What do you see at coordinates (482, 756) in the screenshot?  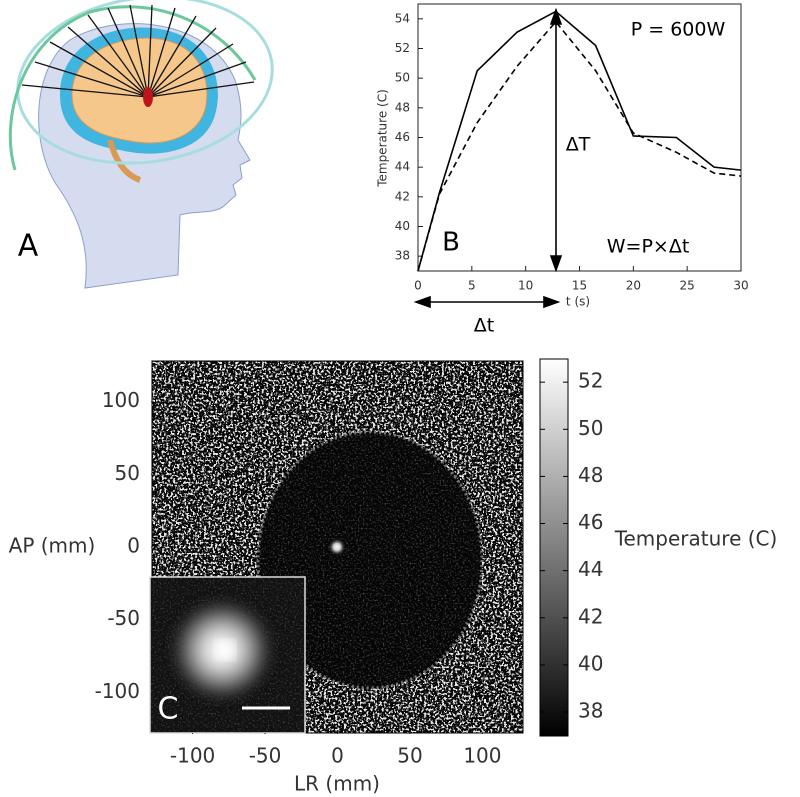 I see `x-tick-label: 100` at bounding box center [482, 756].